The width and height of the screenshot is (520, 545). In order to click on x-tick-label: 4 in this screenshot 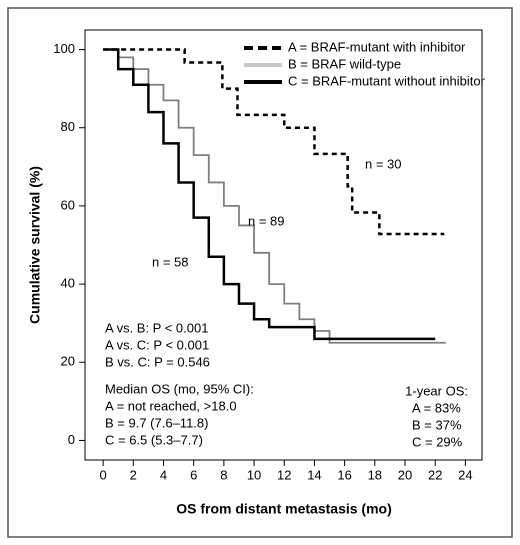, I will do `click(163, 474)`.